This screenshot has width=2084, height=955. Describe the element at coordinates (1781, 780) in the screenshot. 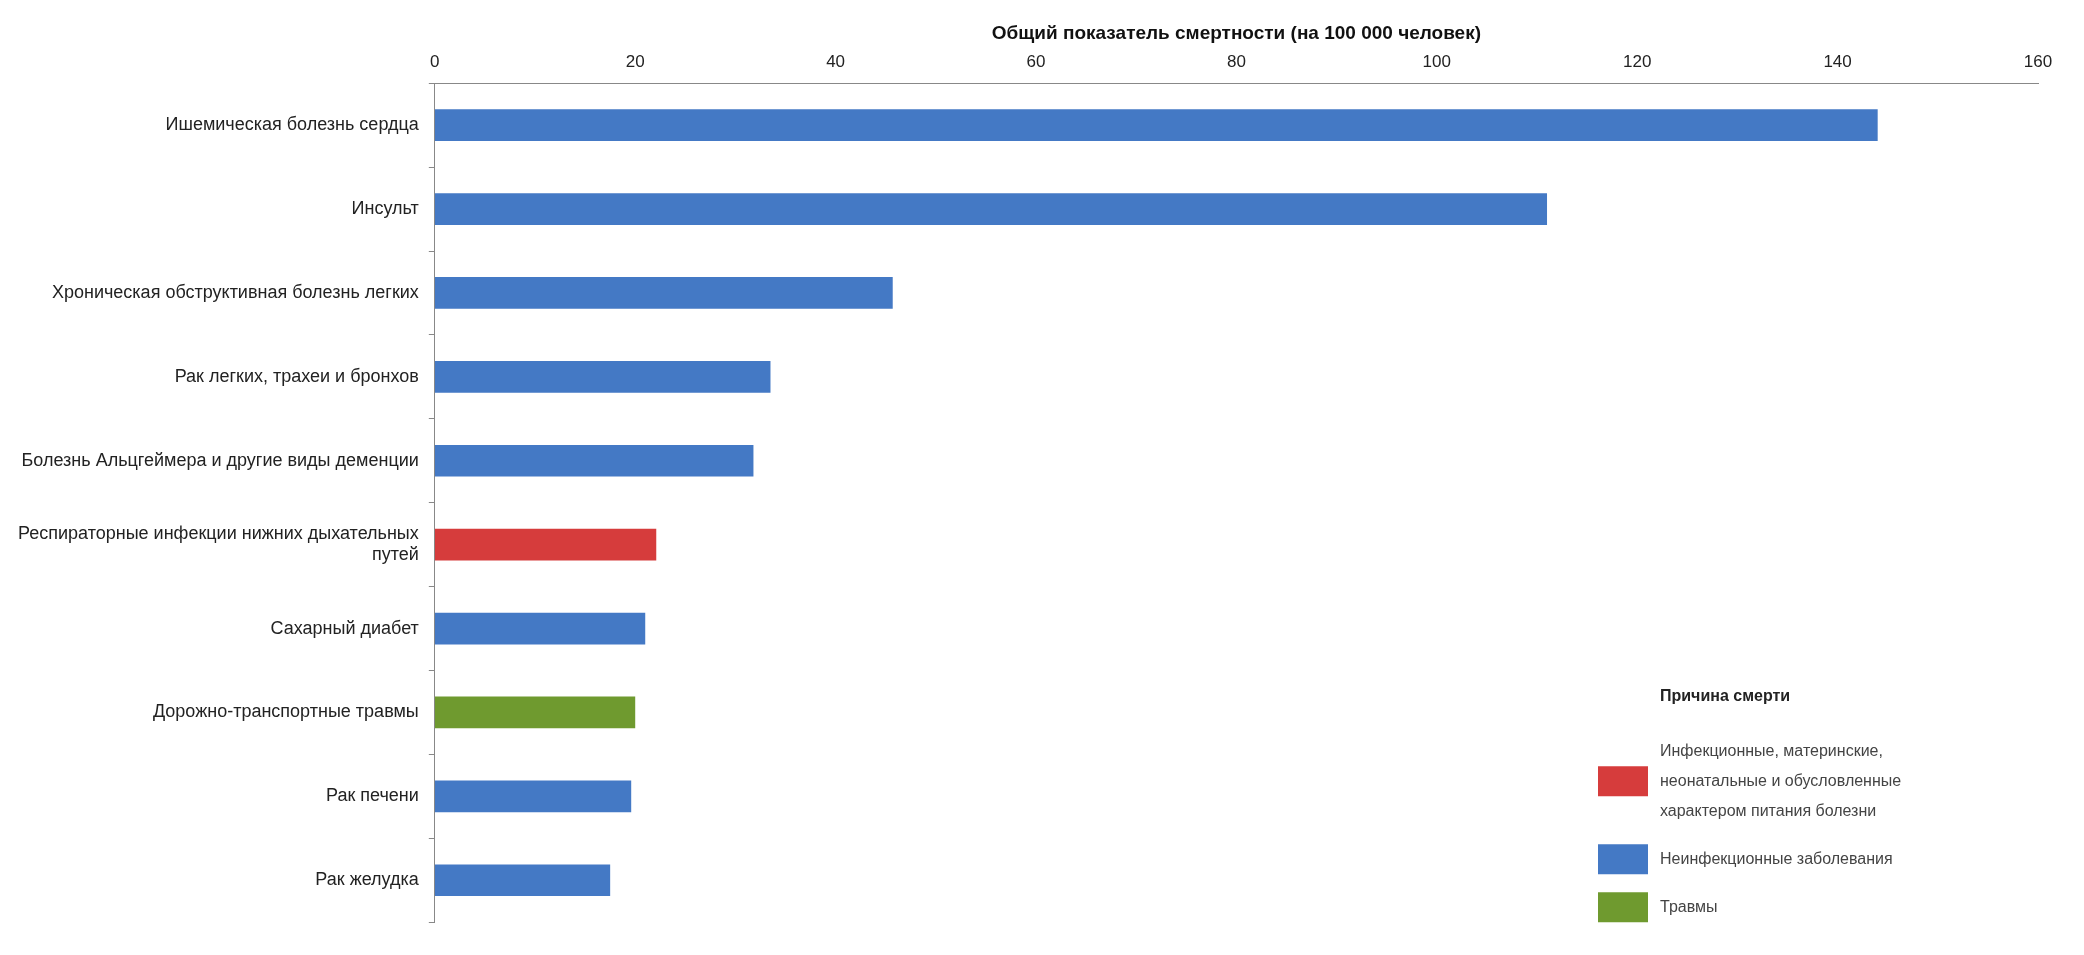

I see `legend-label: Инфекционные, материнские, неонатальные и обусловленные характером питания болезни` at that location.